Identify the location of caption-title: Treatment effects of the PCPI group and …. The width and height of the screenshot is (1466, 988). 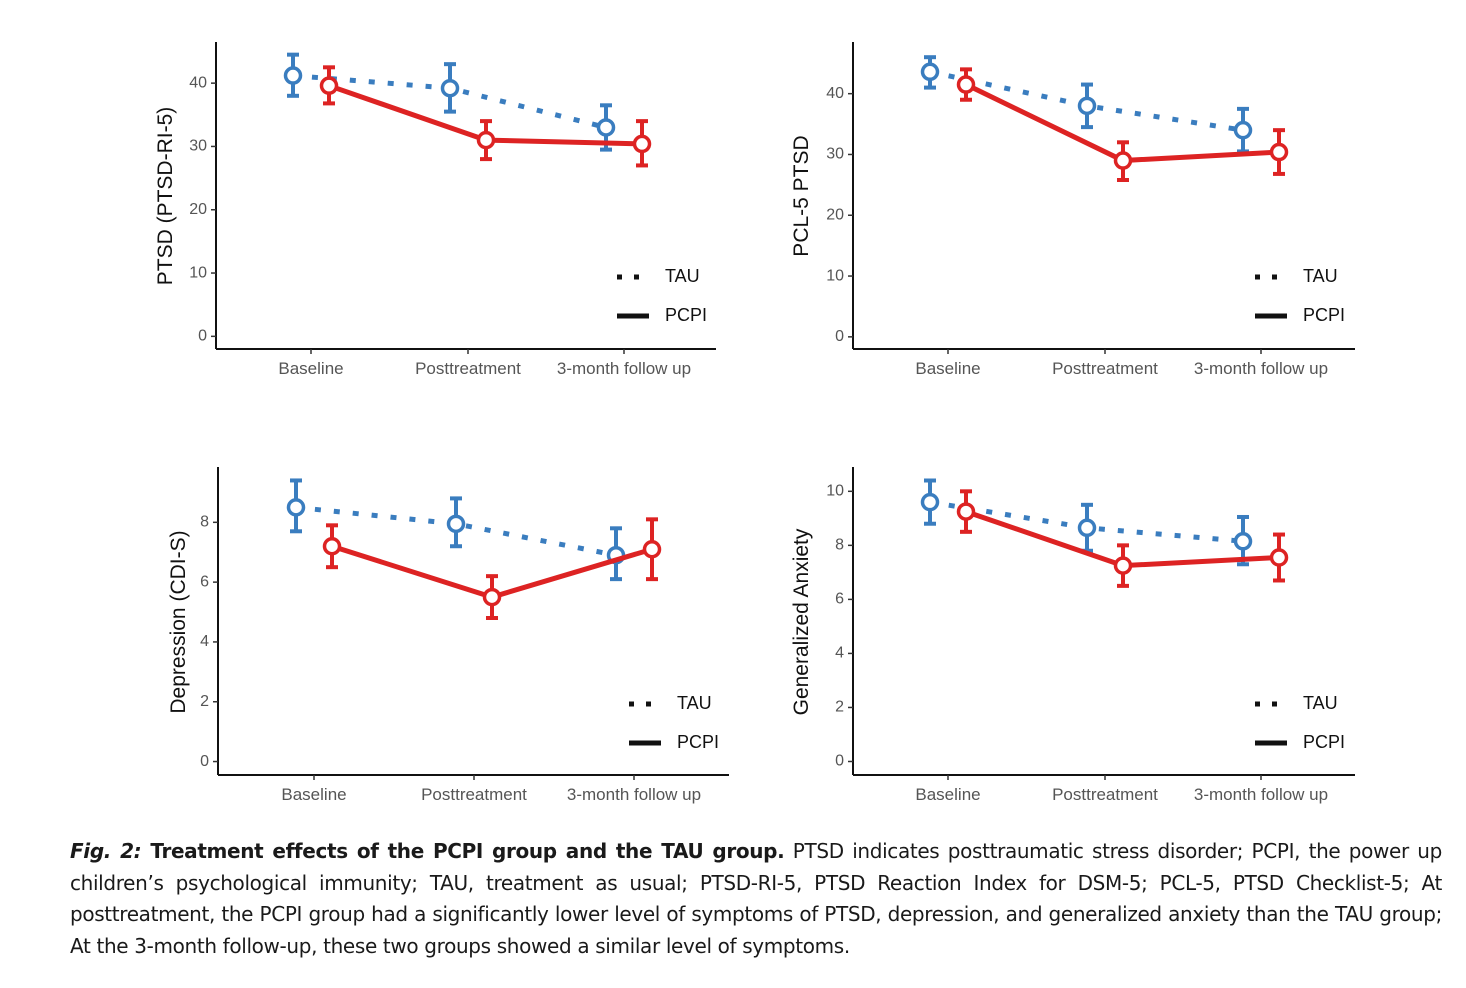
(467, 851).